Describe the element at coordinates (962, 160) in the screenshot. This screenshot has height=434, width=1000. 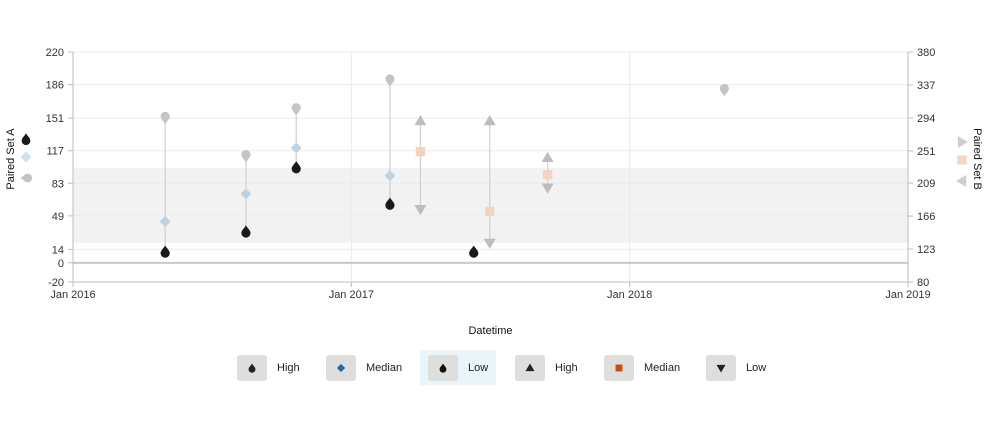
I see `side-legend-b-median-icon` at that location.